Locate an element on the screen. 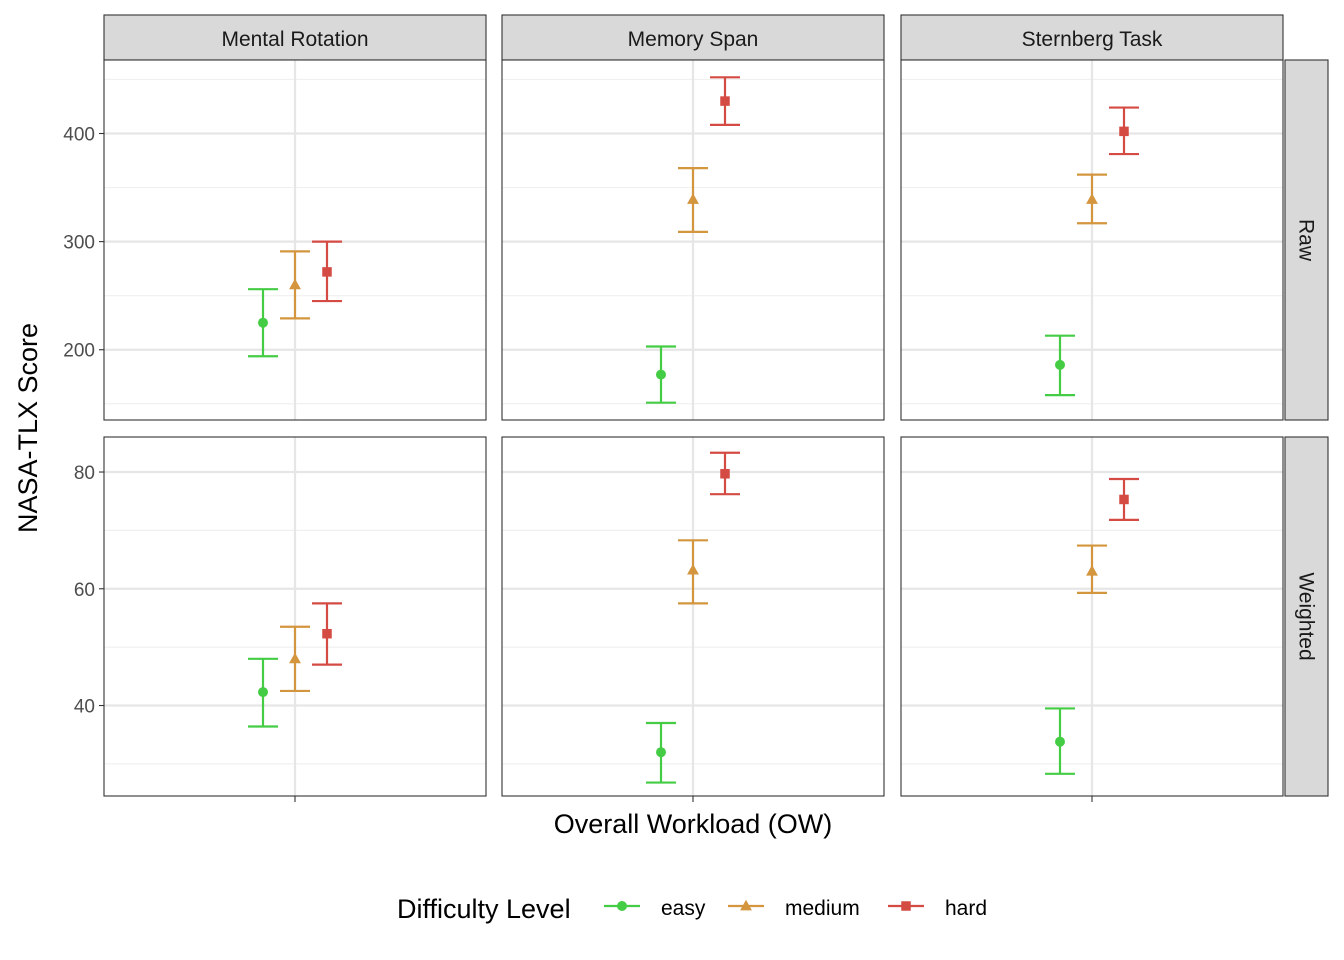  strip-label-mental-rotation: Mental Rotation is located at coordinates (294, 39).